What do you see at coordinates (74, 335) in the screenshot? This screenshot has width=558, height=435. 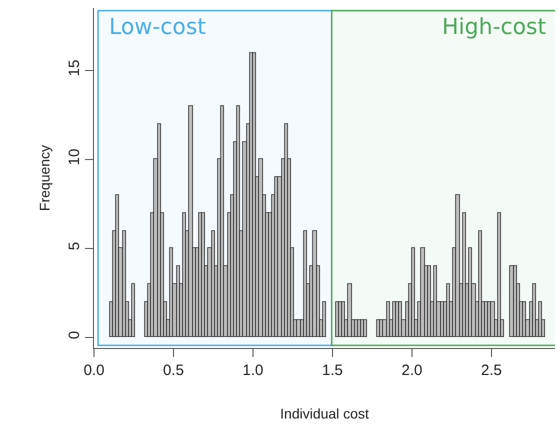 I see `y-tick-label: 0` at bounding box center [74, 335].